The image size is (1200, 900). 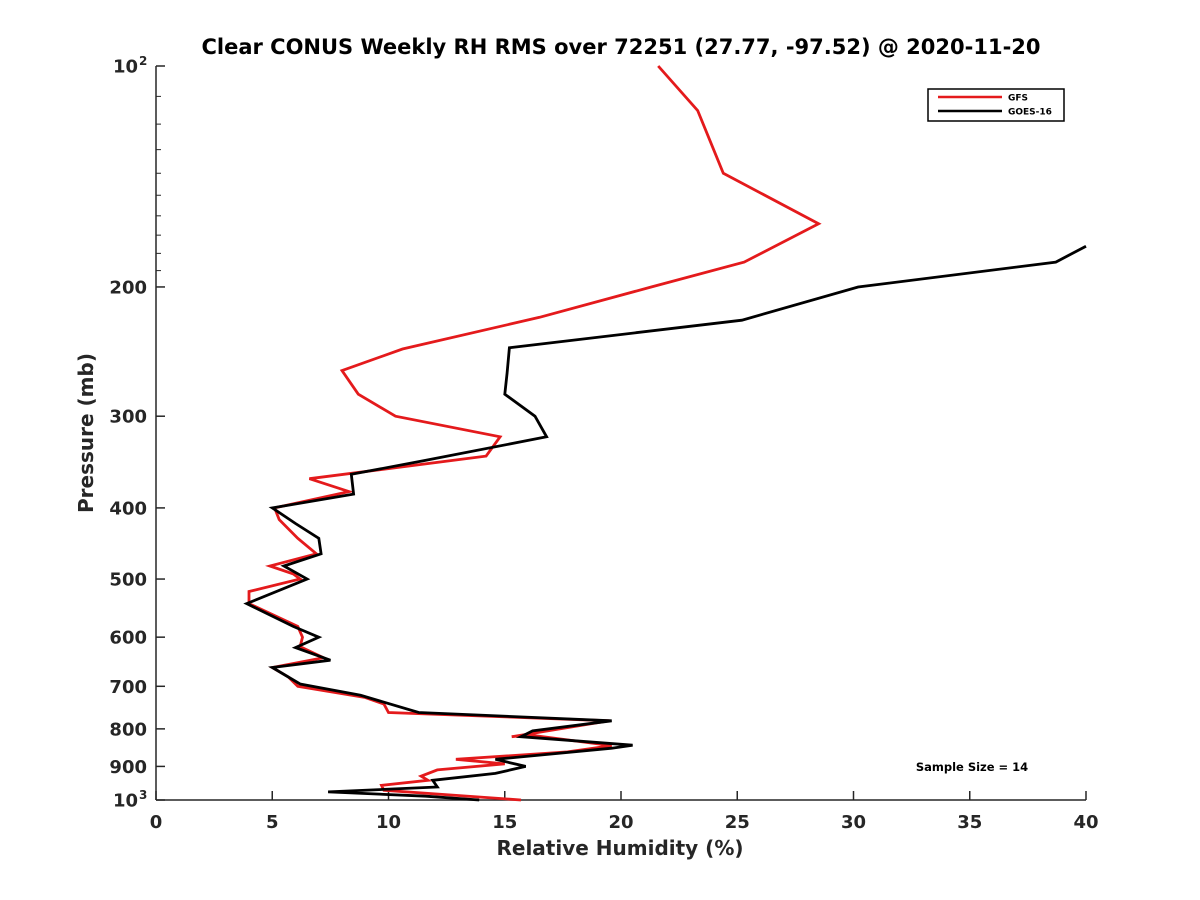 I want to click on y-tick-label: 600, so click(x=128, y=638).